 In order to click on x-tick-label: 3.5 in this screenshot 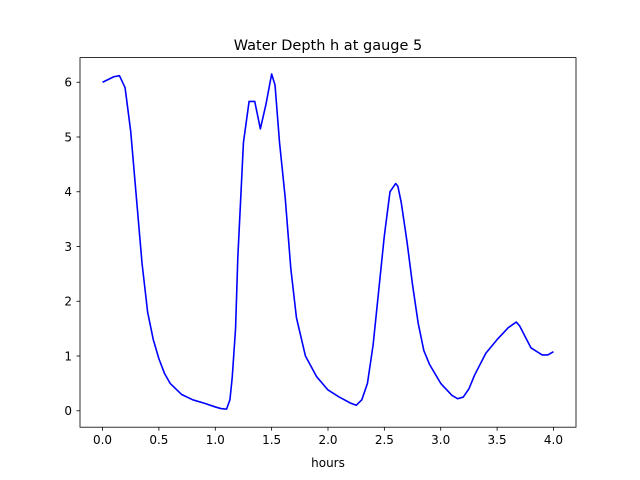, I will do `click(497, 440)`.